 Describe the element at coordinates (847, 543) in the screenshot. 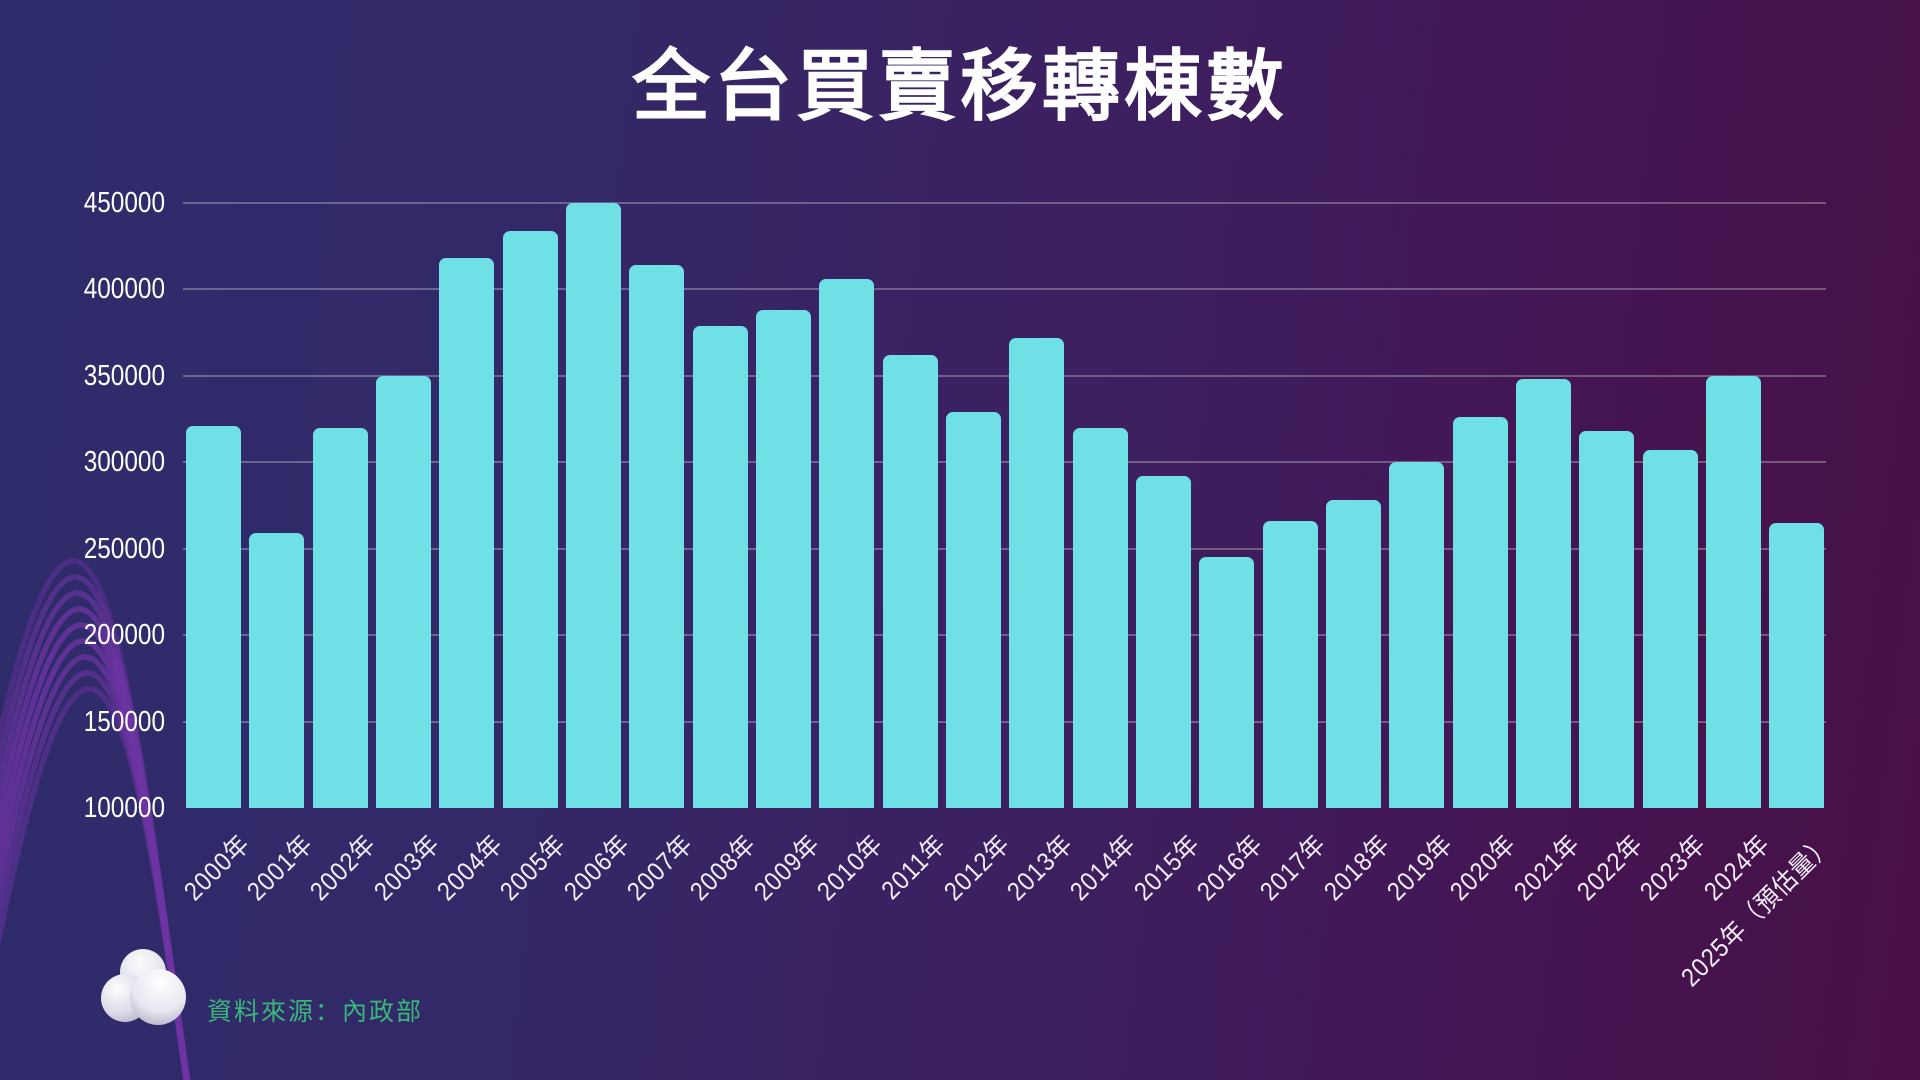

I see `bar-2010年` at that location.